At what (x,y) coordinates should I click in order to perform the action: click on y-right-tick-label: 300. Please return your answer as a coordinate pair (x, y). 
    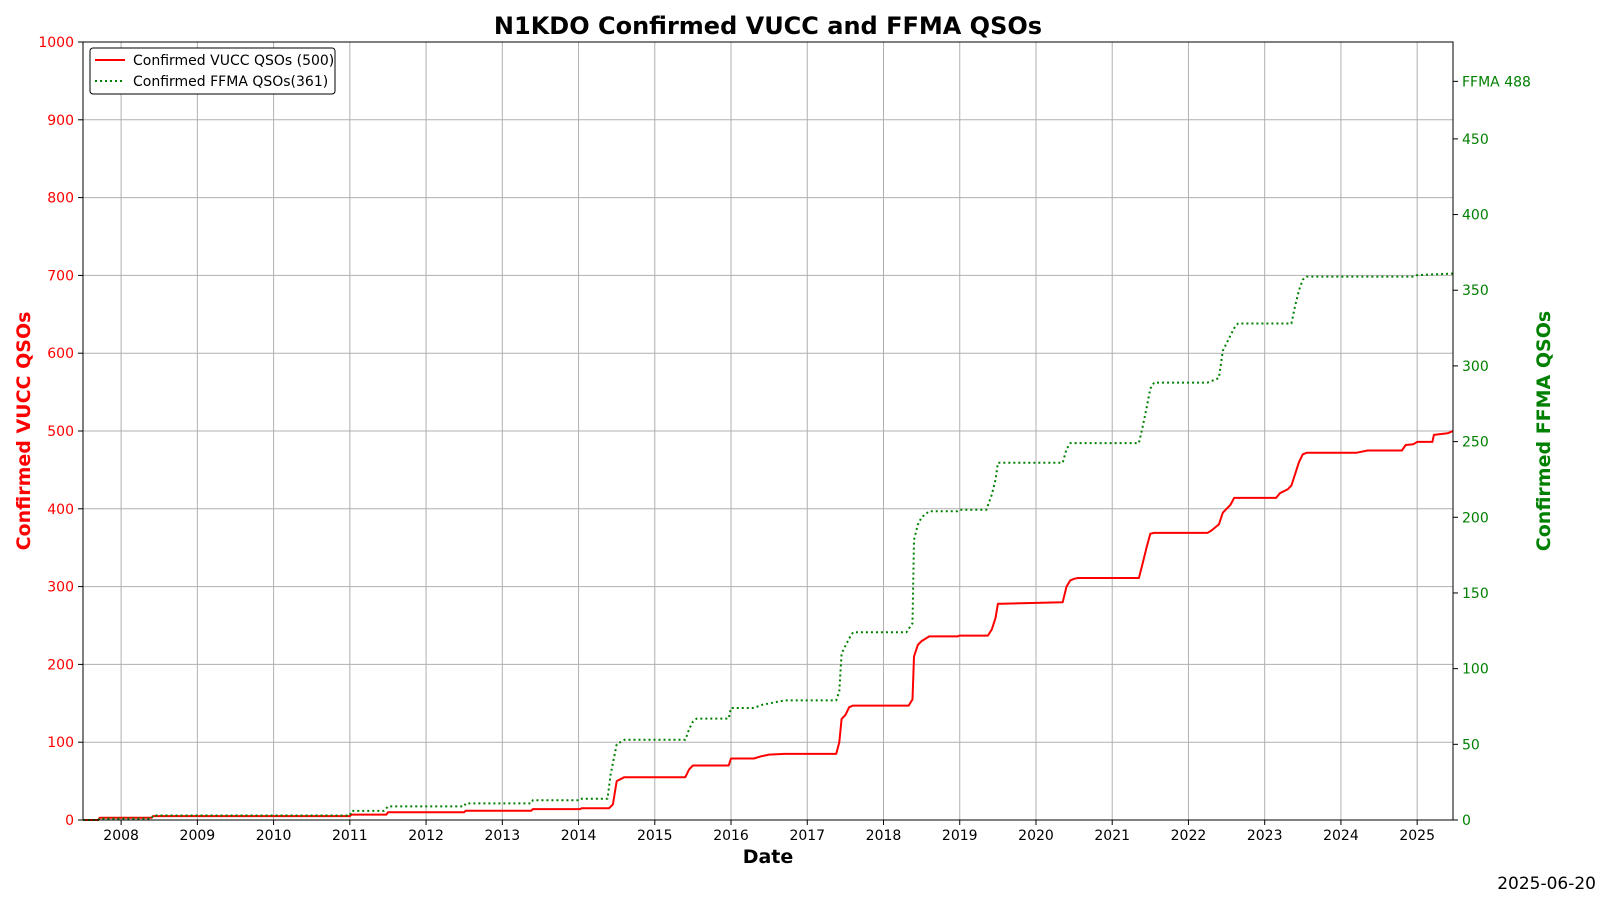
    Looking at the image, I should click on (1475, 367).